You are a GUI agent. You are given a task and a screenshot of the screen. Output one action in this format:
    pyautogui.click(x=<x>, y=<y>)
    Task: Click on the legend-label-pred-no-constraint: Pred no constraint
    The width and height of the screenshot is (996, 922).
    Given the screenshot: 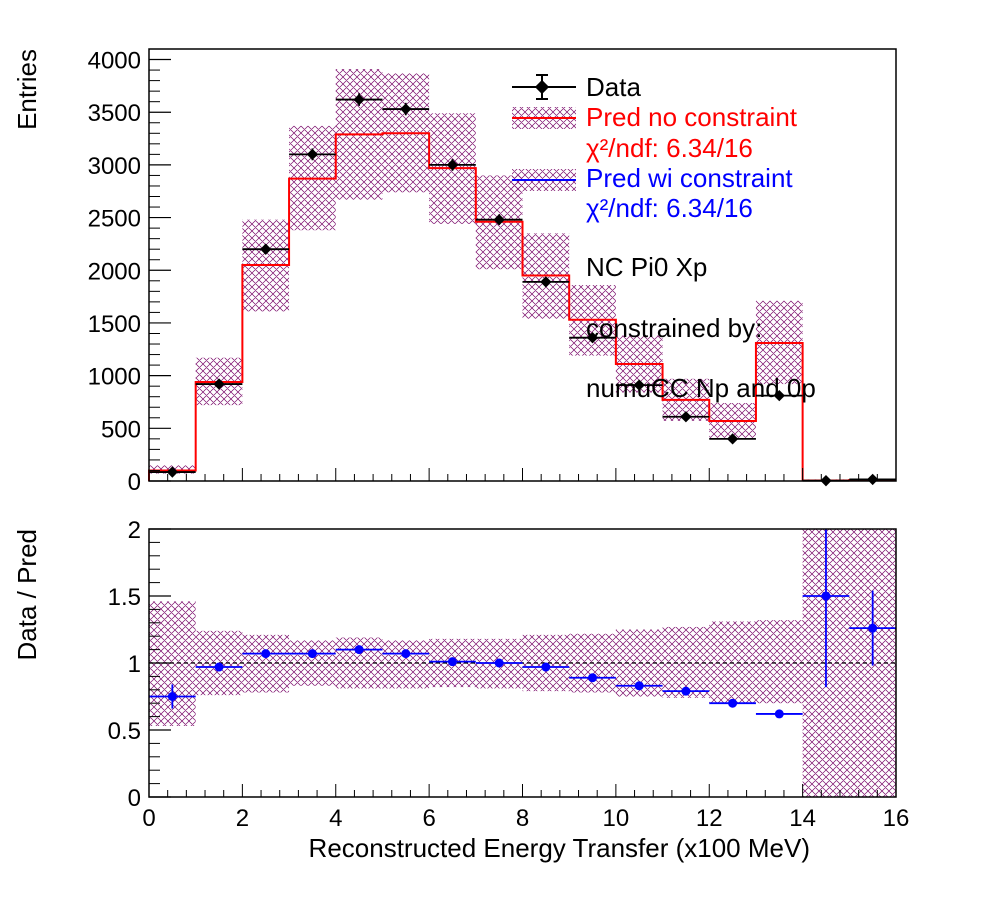 What is the action you would take?
    pyautogui.click(x=692, y=117)
    